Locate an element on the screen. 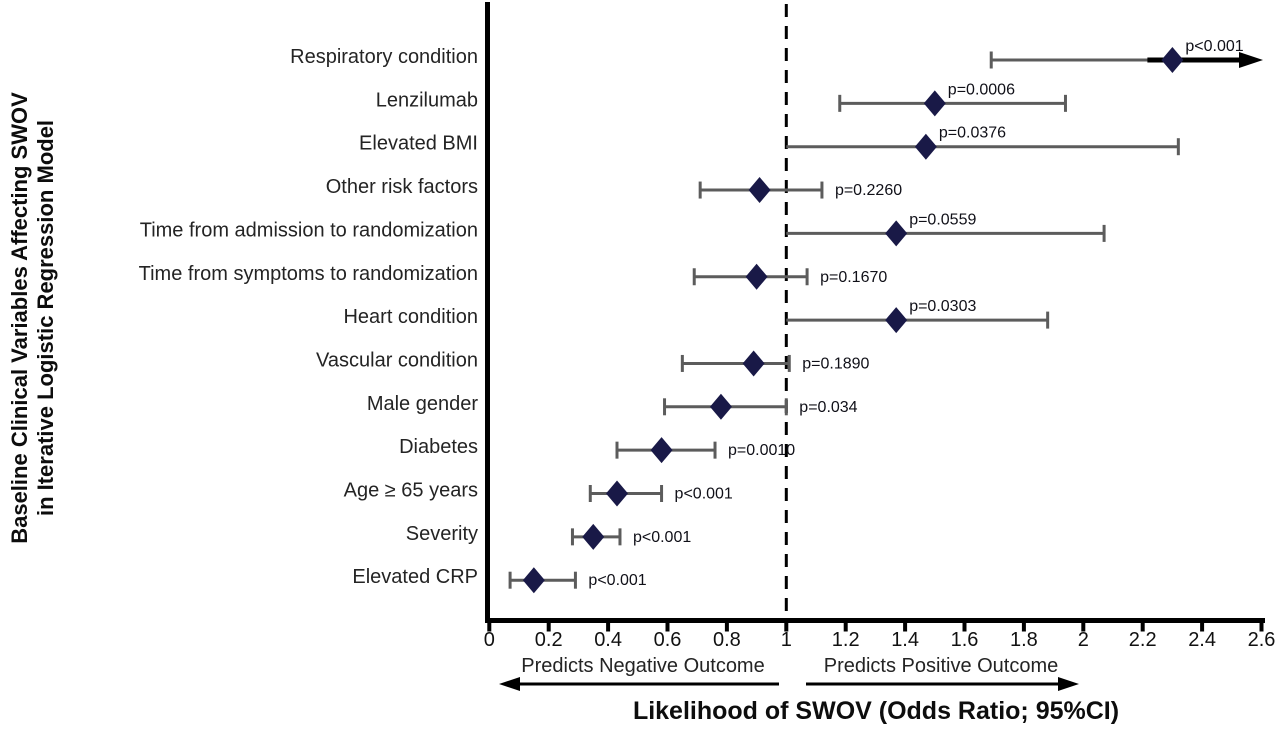 The width and height of the screenshot is (1280, 731). variable-label: Elevated CRP is located at coordinates (415, 577).